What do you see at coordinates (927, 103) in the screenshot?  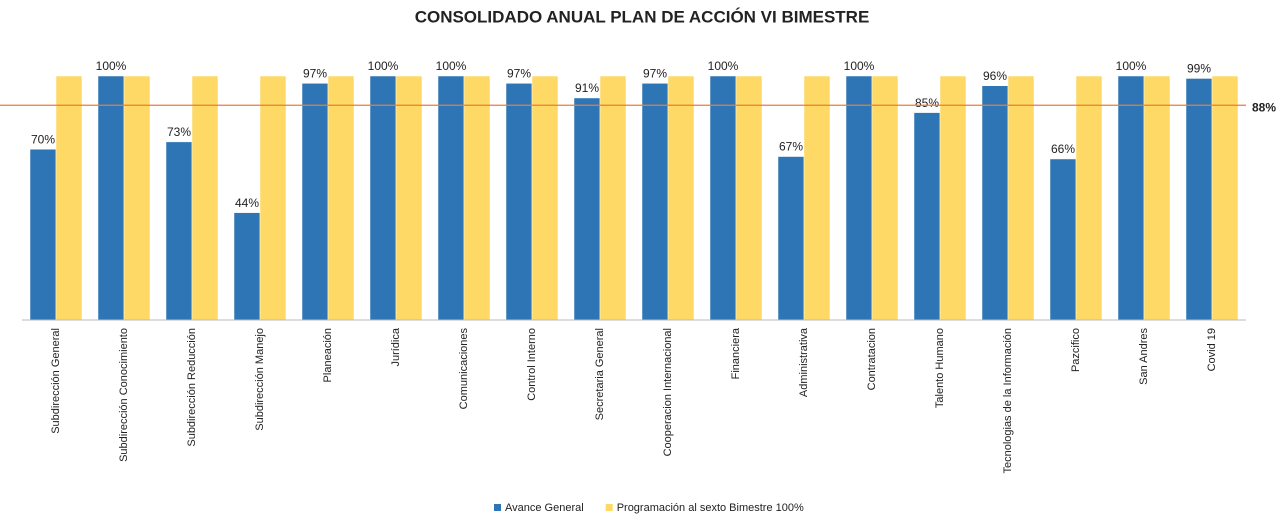 I see `value-label: 85%` at bounding box center [927, 103].